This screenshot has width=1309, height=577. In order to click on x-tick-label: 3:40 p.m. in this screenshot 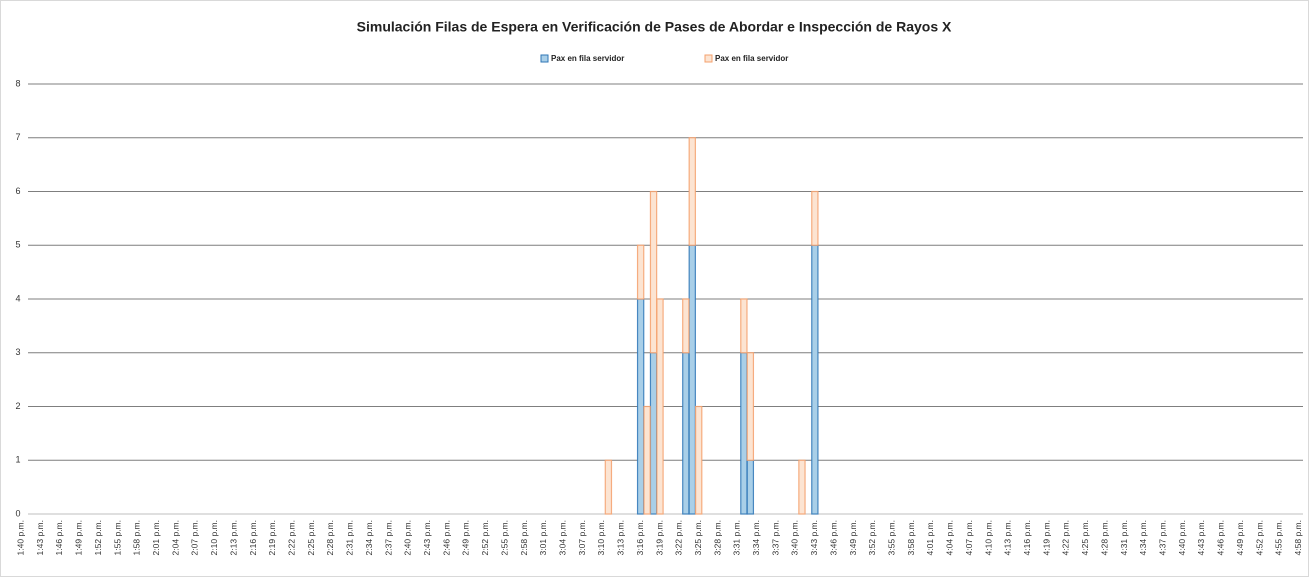, I will do `click(795, 537)`.